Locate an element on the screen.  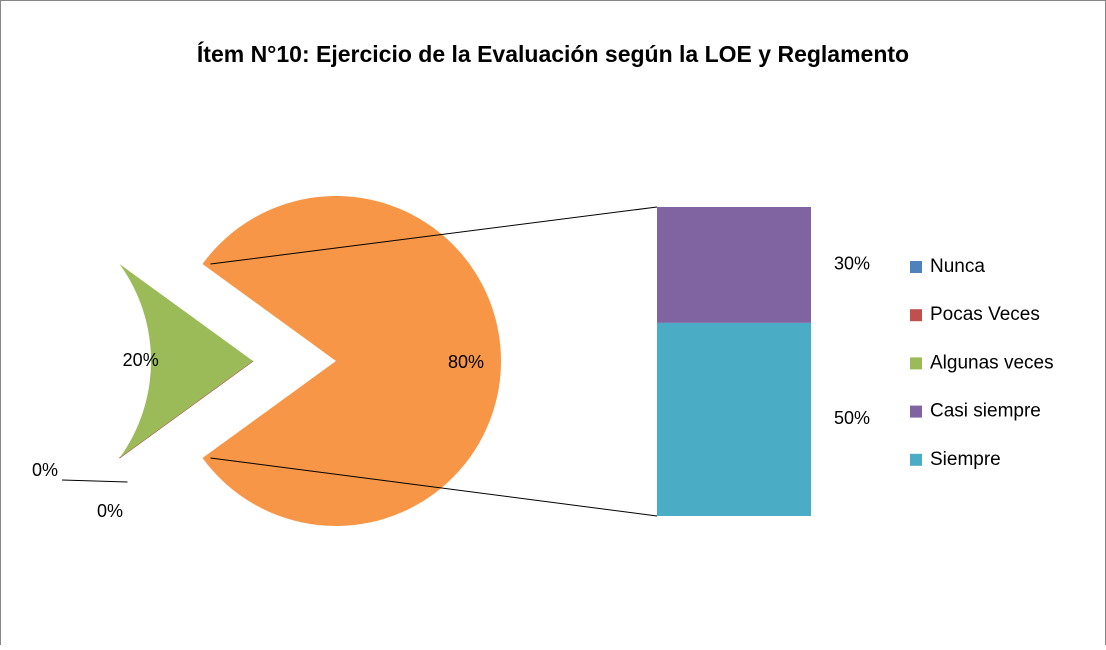
legend-label: Casi siempre is located at coordinates (985, 411).